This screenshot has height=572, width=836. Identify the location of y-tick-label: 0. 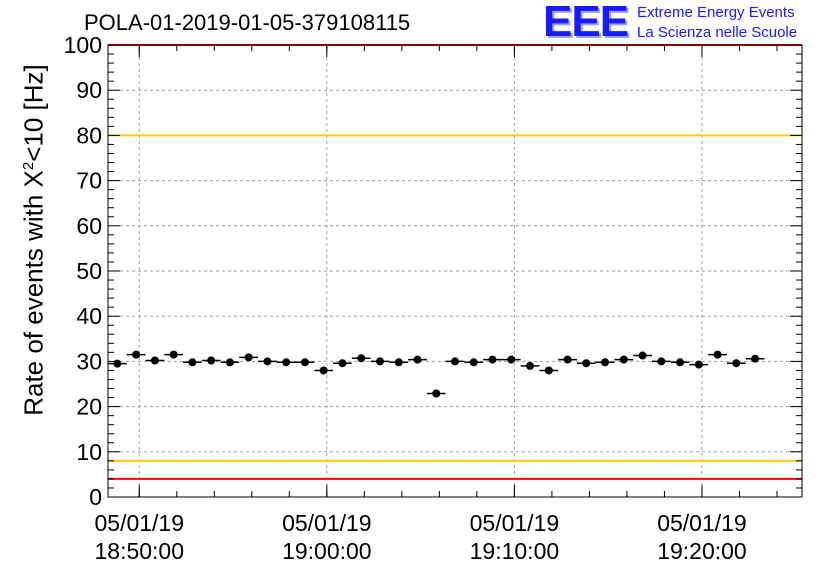
(95, 497).